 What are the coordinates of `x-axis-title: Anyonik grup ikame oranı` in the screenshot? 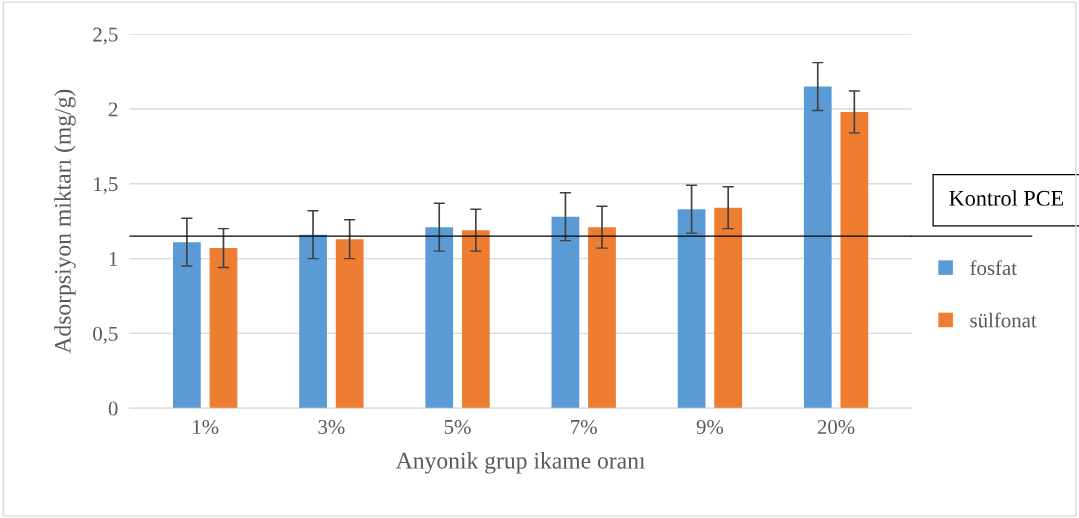 It's located at (520, 463).